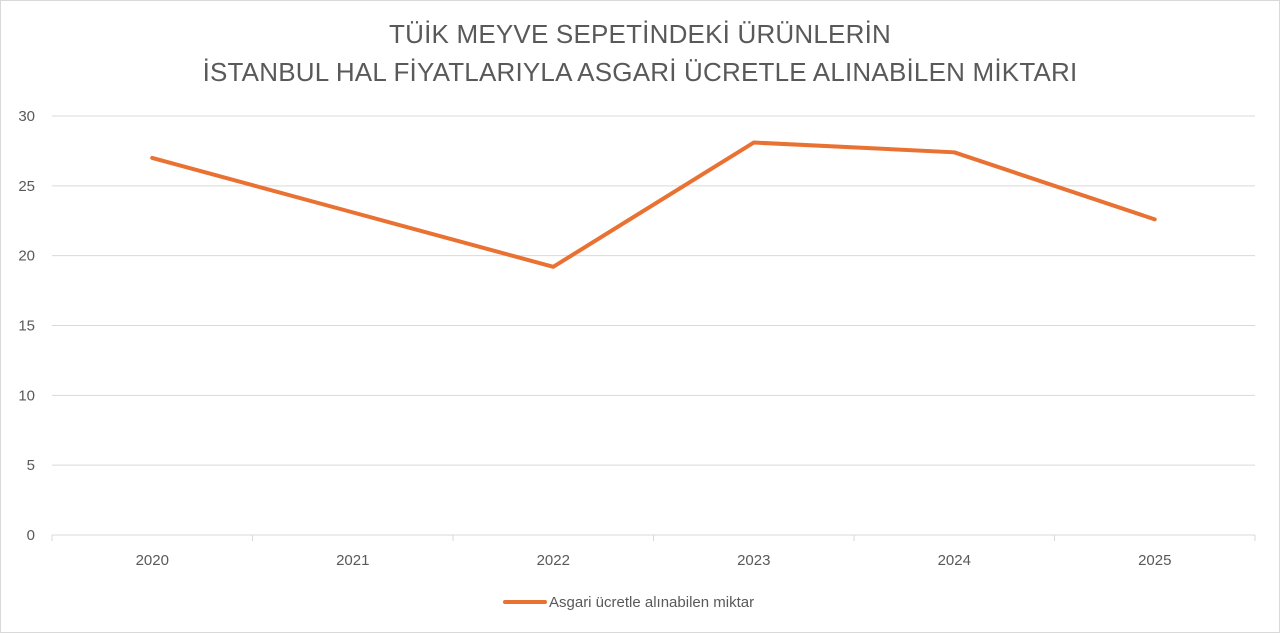  I want to click on y-tick-label: 20, so click(26, 256).